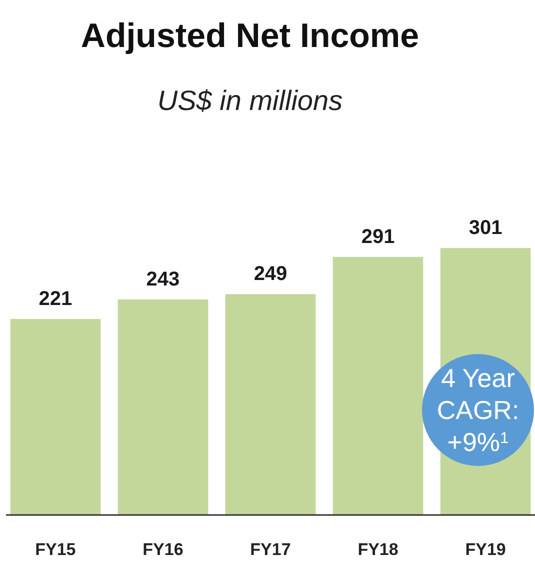 Image resolution: width=535 pixels, height=565 pixels. What do you see at coordinates (271, 274) in the screenshot?
I see `data-label: 249` at bounding box center [271, 274].